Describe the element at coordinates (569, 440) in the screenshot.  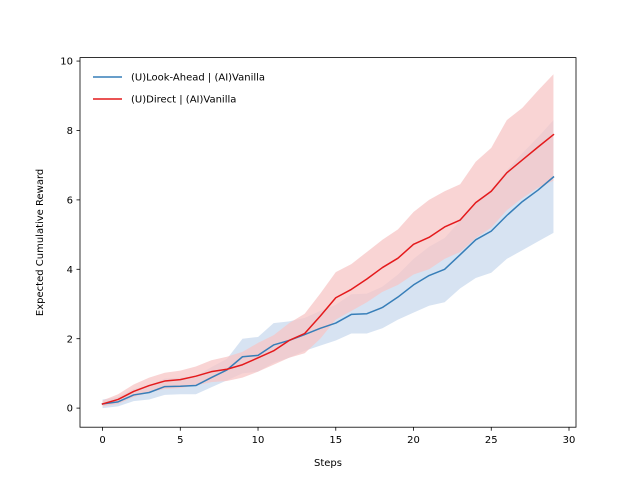
I see `x-tick-label: 30` at that location.